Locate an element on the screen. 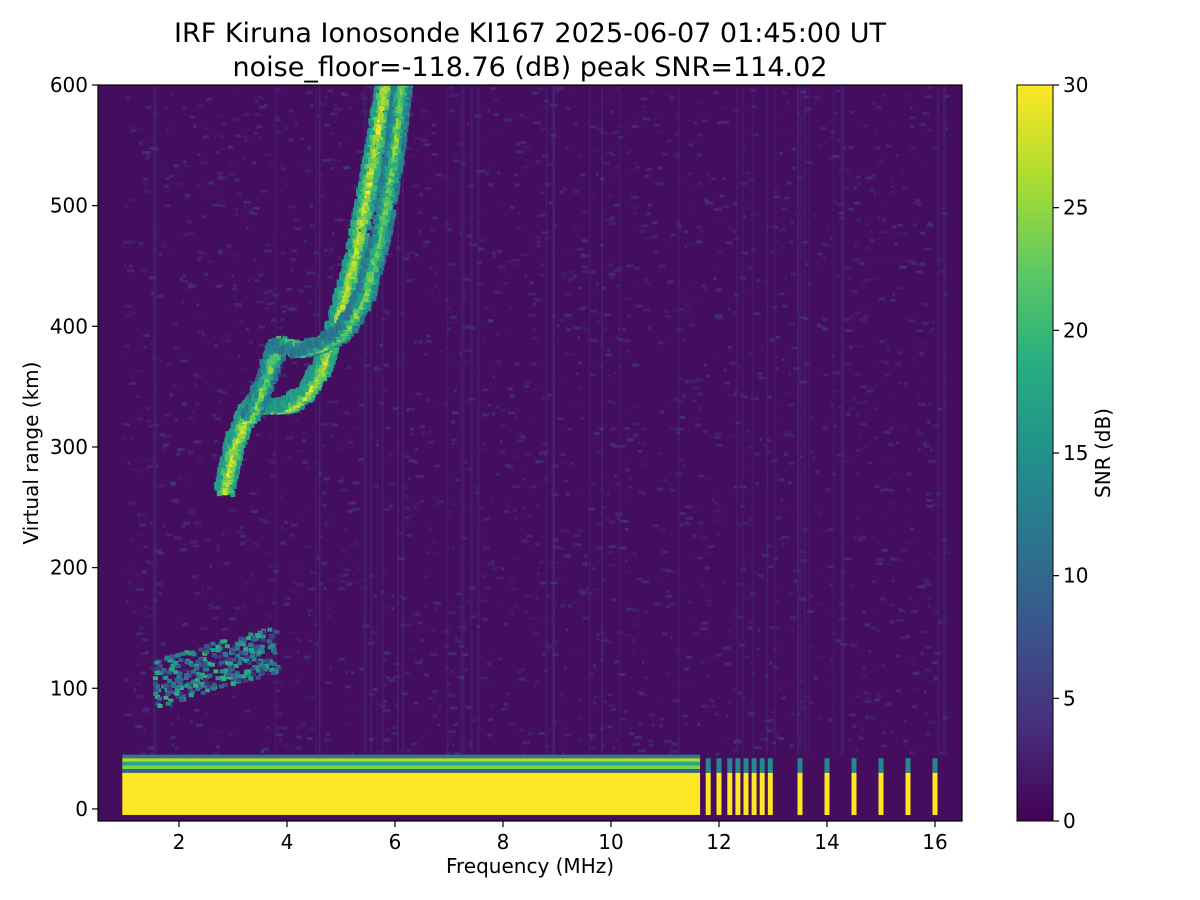 This screenshot has height=900, width=1200. colorbar-tick-label: 0 is located at coordinates (1069, 821).